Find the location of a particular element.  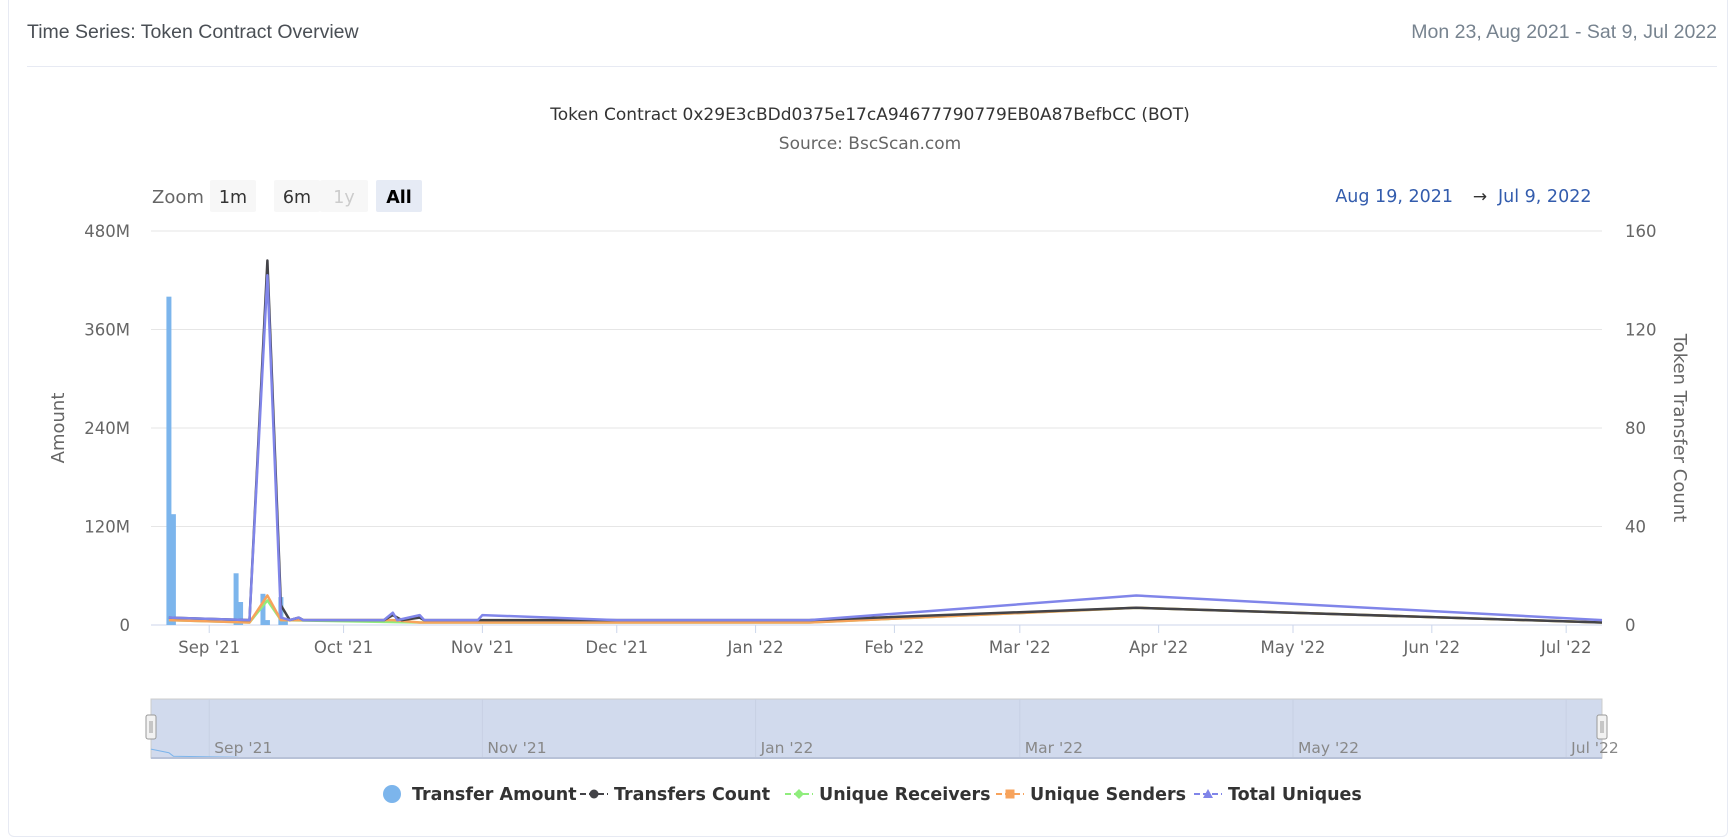

x-tick-label: Jun '22 is located at coordinates (1432, 647).